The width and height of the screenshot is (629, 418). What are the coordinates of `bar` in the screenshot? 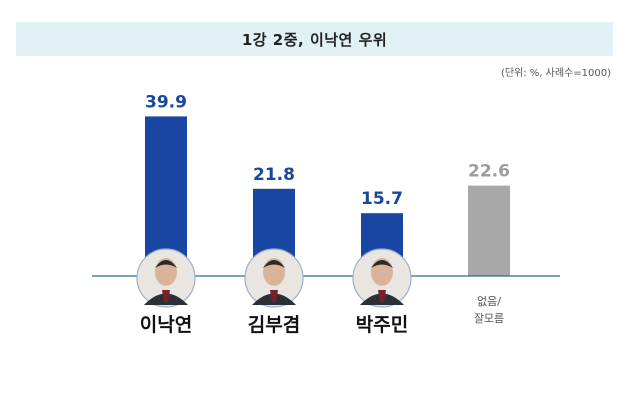 It's located at (489, 230).